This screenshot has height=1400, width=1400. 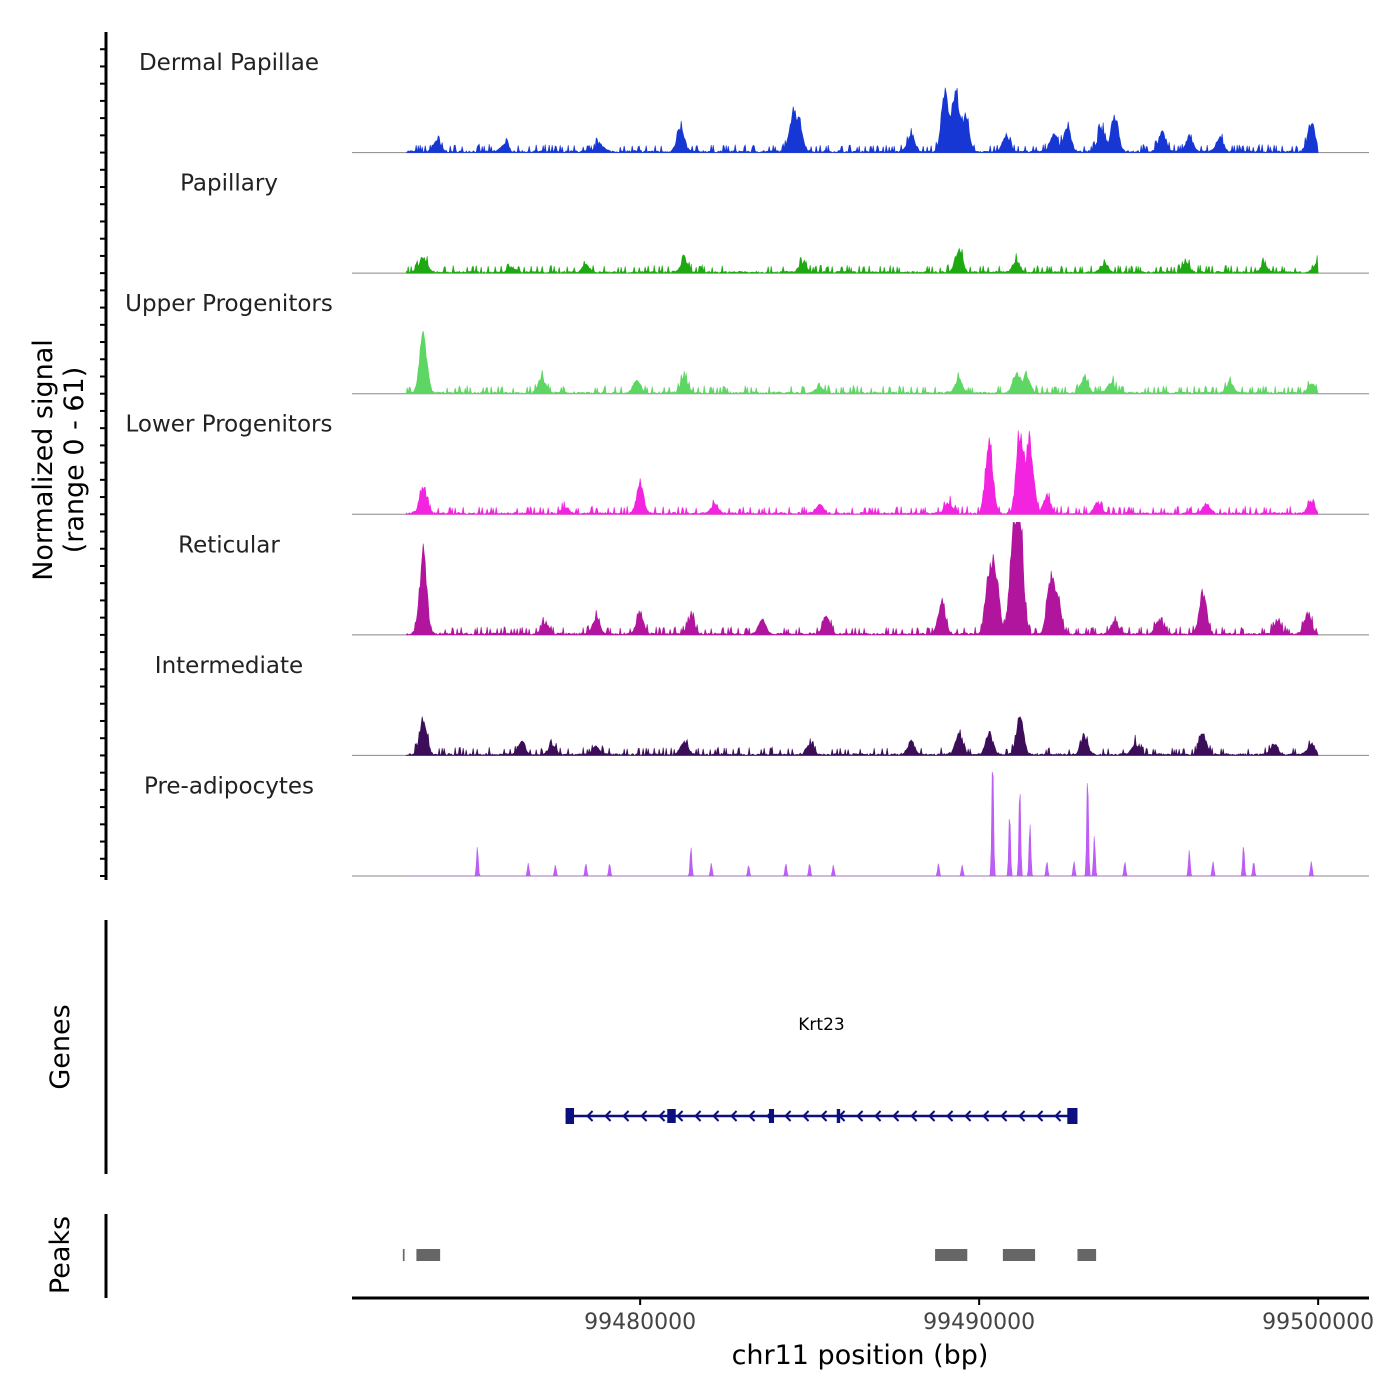 What do you see at coordinates (821, 1069) in the screenshot?
I see `gene-annotation-track: Krt23` at bounding box center [821, 1069].